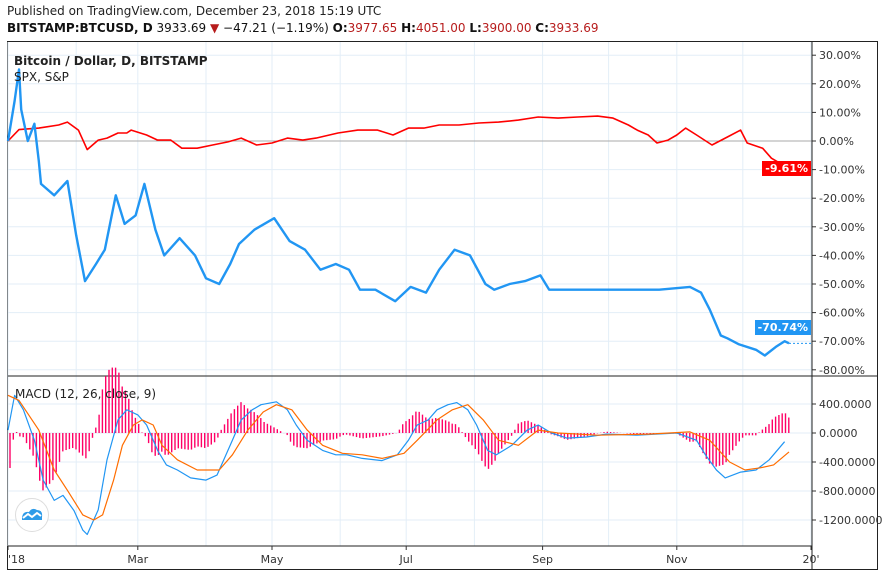 Image resolution: width=886 pixels, height=578 pixels. Describe the element at coordinates (406, 559) in the screenshot. I see `time-axis-label: Jul` at that location.